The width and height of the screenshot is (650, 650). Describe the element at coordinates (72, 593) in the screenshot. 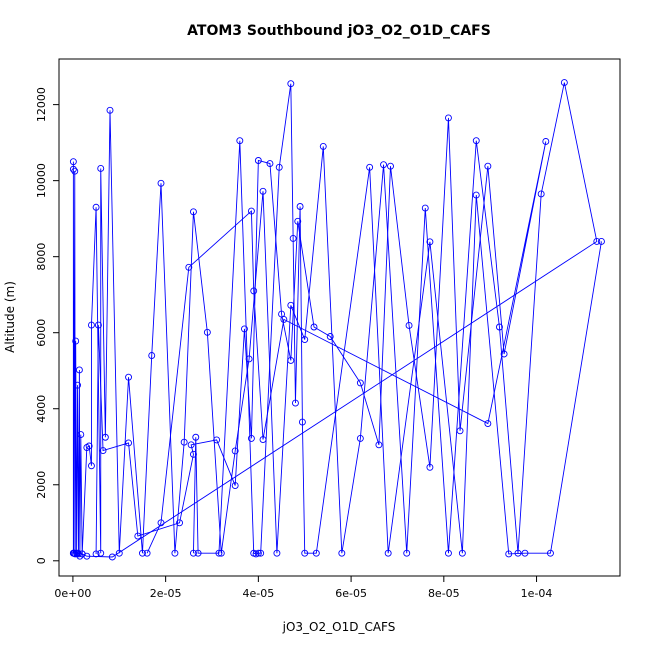

I see `x-tick-label: 0e+00` at that location.